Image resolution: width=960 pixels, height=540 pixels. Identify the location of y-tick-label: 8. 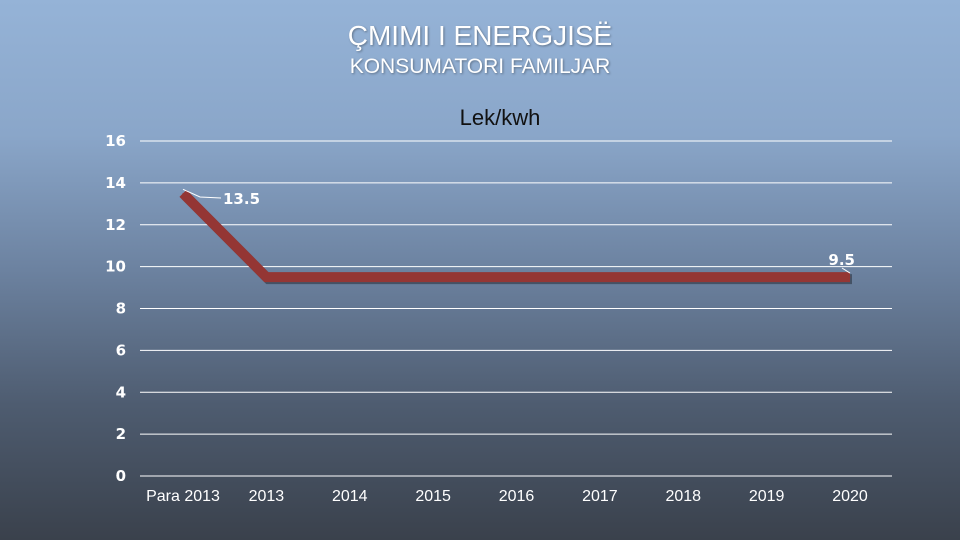
(121, 309).